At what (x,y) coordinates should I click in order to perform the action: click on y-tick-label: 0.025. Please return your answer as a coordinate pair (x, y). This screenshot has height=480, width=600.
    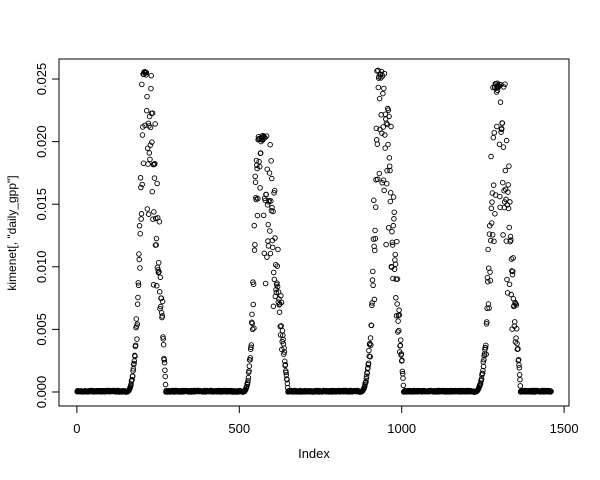
    Looking at the image, I should click on (41, 79).